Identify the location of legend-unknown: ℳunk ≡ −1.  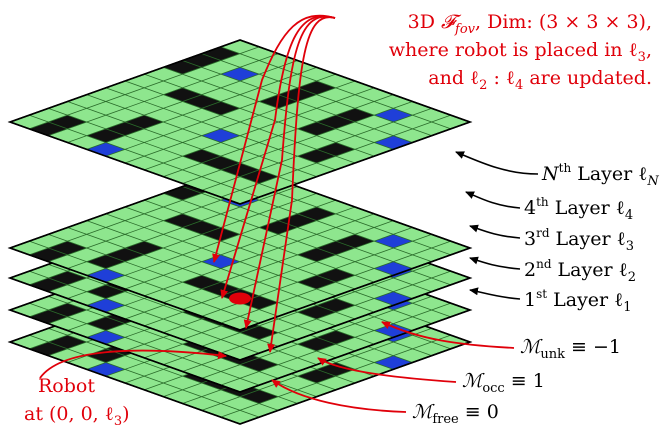
(570, 349).